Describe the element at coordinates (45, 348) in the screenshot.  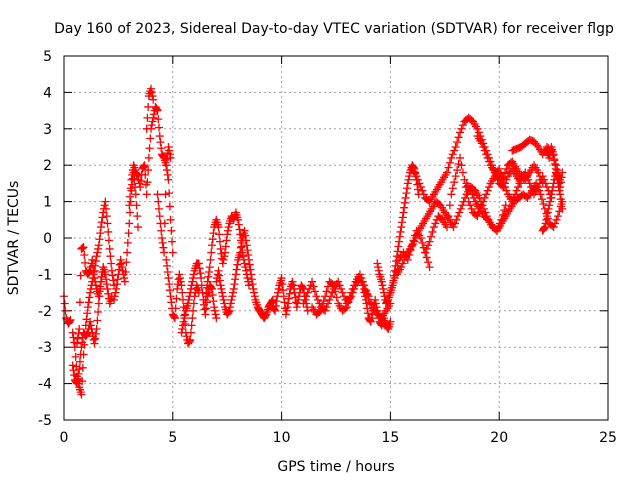
I see `y-tick-label: -3` at that location.